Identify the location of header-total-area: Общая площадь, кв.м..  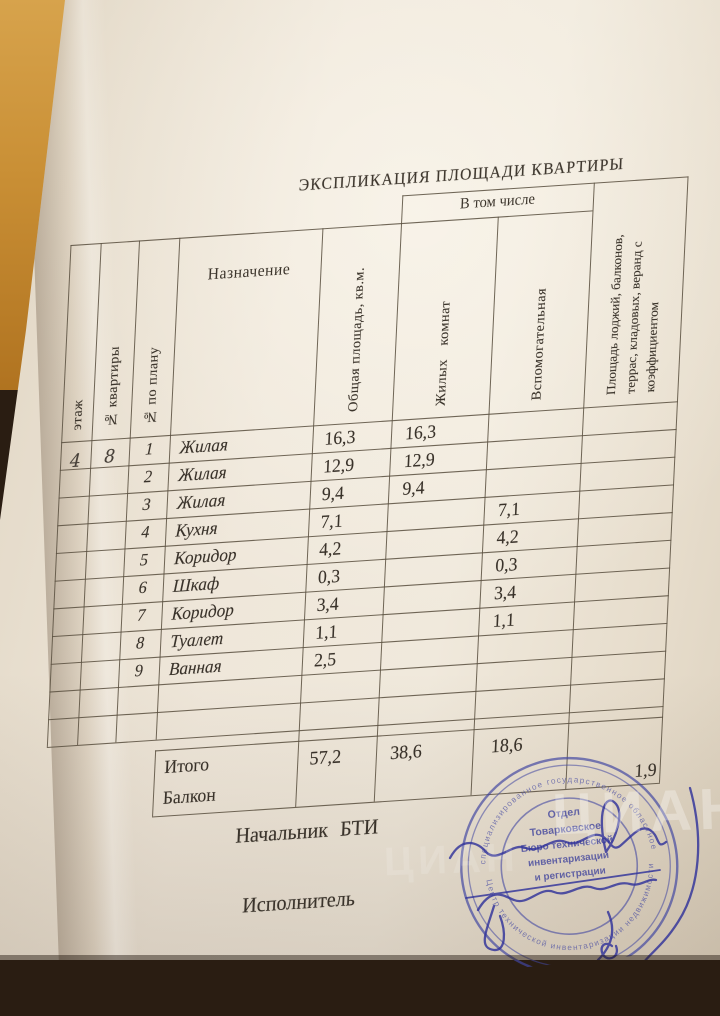
(357, 324).